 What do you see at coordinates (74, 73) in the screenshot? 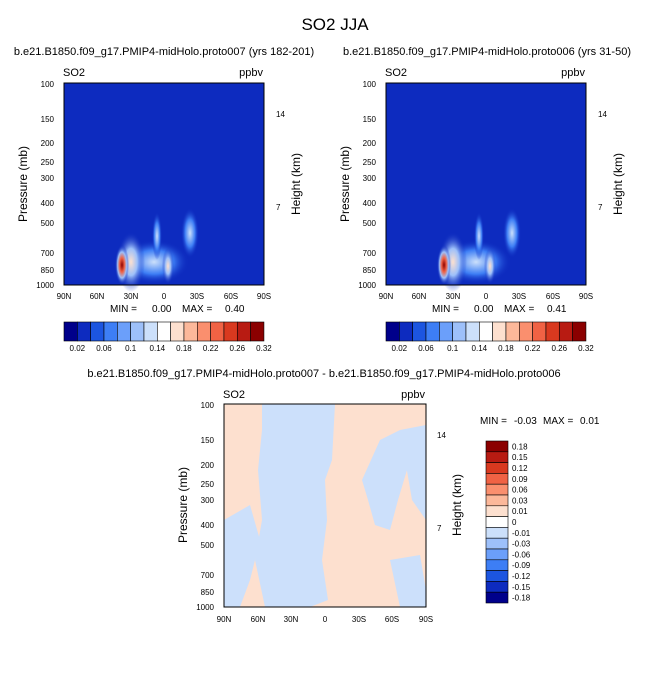
I see `panel-1-variable-label: SO2` at bounding box center [74, 73].